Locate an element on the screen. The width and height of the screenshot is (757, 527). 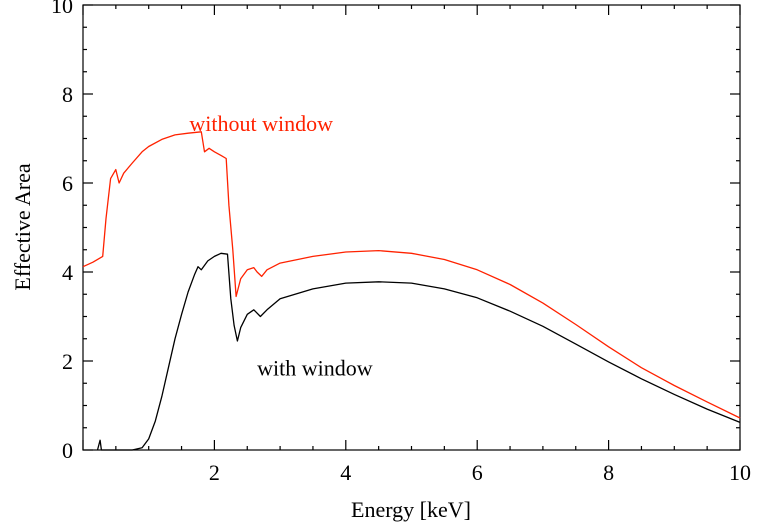
y-tick-label: 8 is located at coordinates (67, 94).